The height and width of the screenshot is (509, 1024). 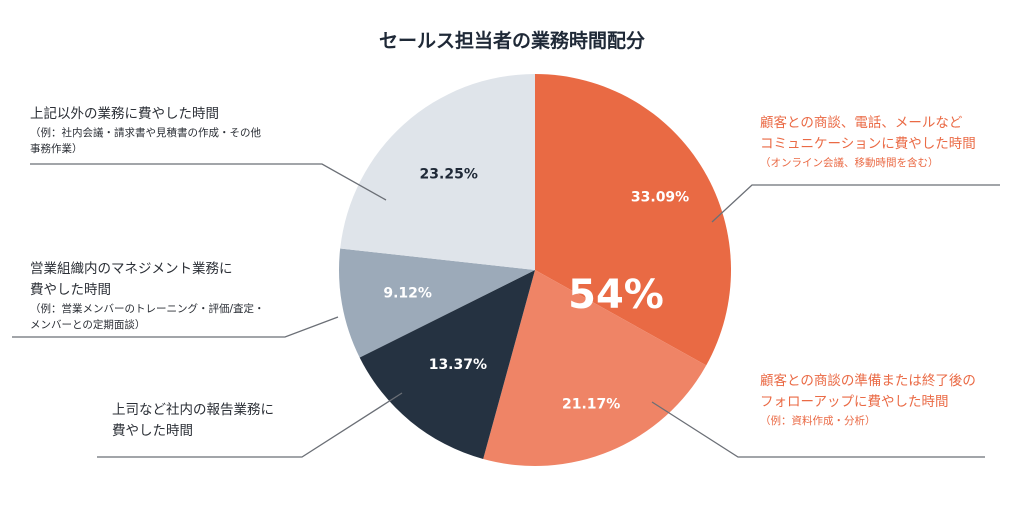 What do you see at coordinates (232, 421) in the screenshot?
I see `callout-label-report: 上司など社内の報告業務に 費やした時間` at bounding box center [232, 421].